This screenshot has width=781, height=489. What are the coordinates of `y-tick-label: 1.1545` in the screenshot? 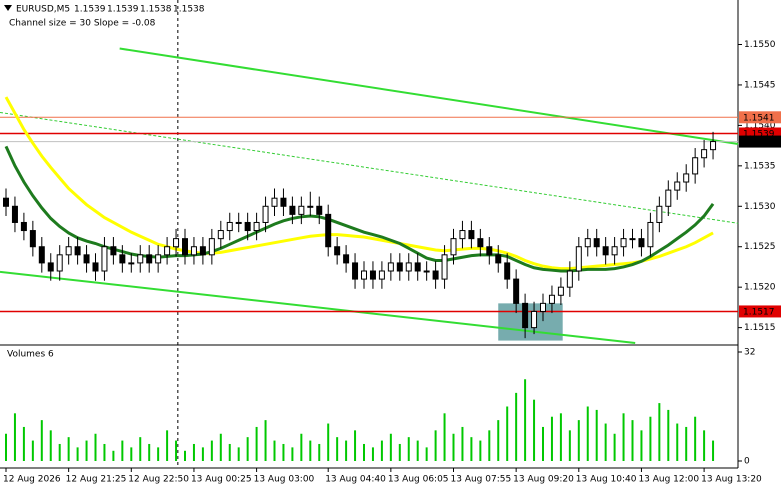 It's located at (760, 85).